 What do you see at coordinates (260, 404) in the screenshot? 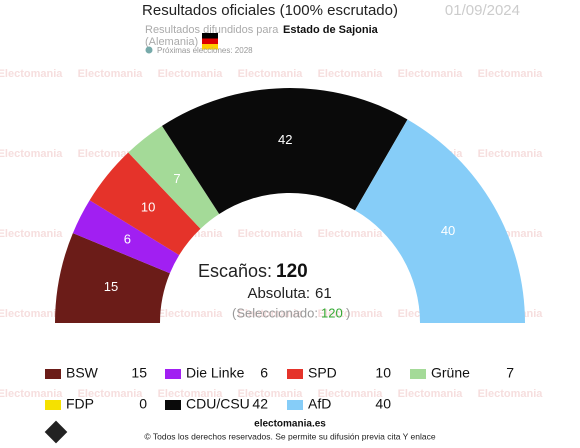
I see `legend-value: 42` at bounding box center [260, 404].